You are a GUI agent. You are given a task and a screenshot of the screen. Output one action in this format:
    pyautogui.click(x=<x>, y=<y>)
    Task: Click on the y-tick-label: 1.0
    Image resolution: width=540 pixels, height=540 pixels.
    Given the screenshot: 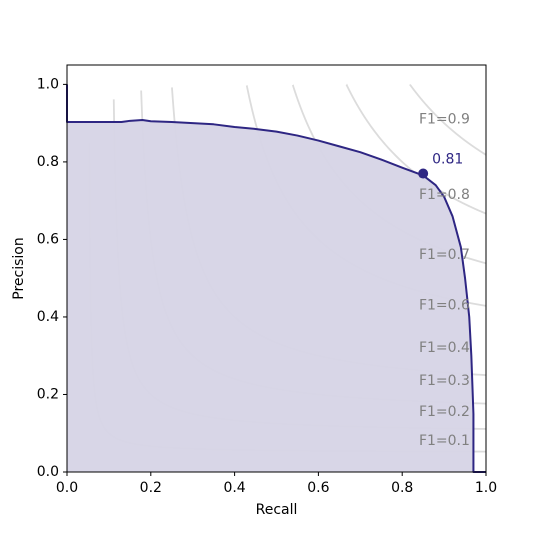 What is the action you would take?
    pyautogui.click(x=48, y=84)
    